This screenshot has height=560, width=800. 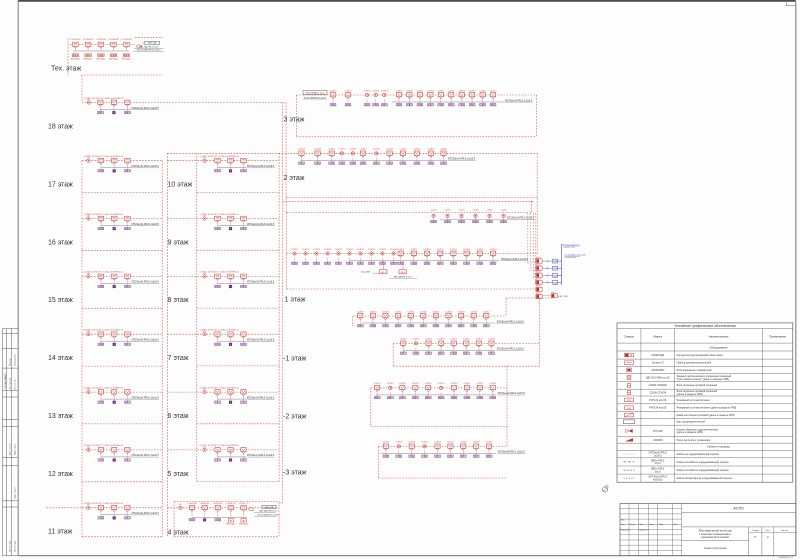 I want to click on svg-text: Ethernet ТСЖ, so click(x=570, y=247).